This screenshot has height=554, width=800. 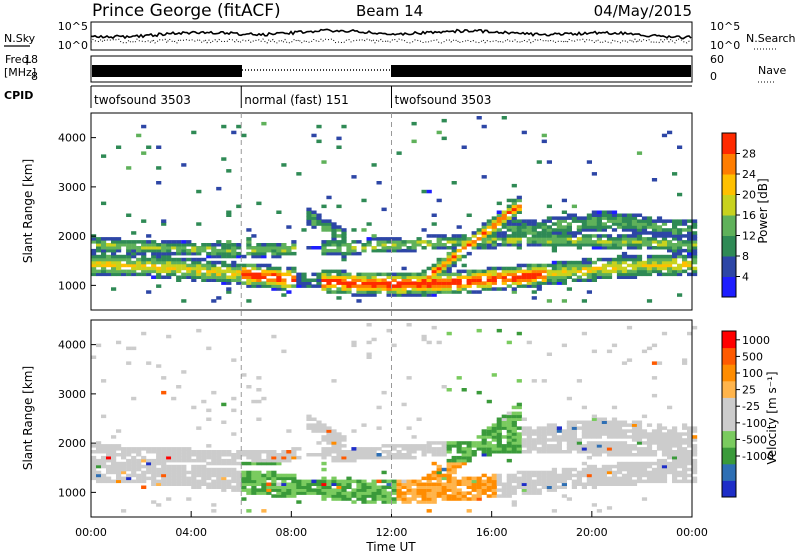 What do you see at coordinates (72, 138) in the screenshot?
I see `y-tick-label: 4000` at bounding box center [72, 138].